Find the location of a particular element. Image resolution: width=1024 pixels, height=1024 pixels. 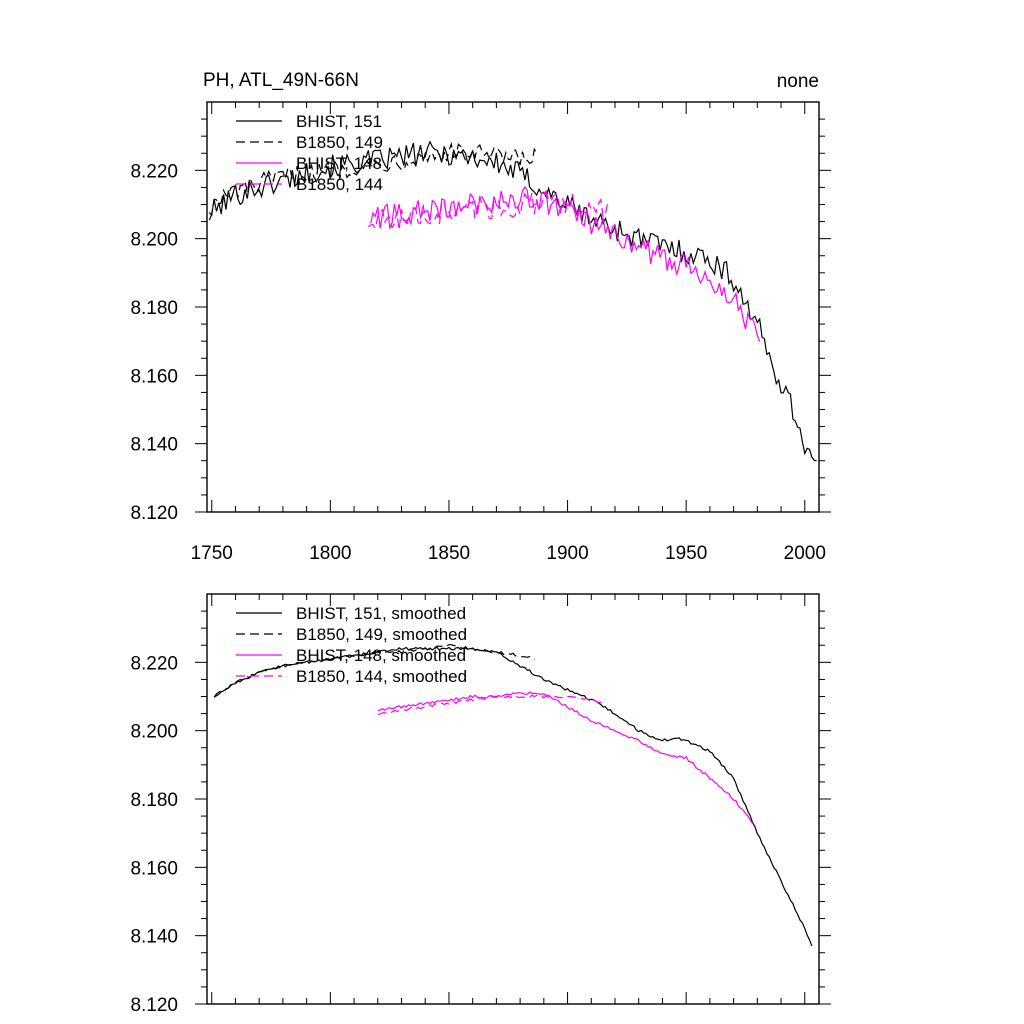

legend-label: B1850, 149 is located at coordinates (339, 142).